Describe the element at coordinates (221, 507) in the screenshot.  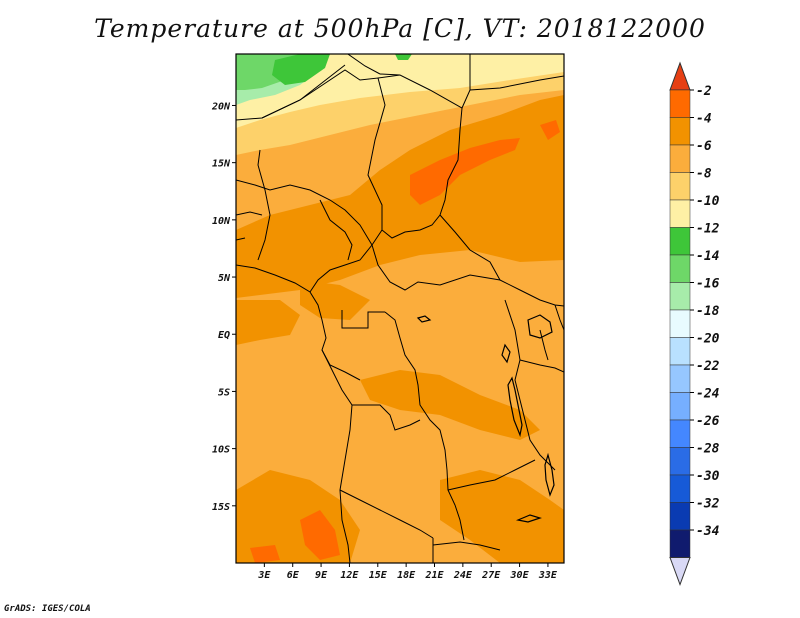
I see `lat-tick-label: 15S` at that location.